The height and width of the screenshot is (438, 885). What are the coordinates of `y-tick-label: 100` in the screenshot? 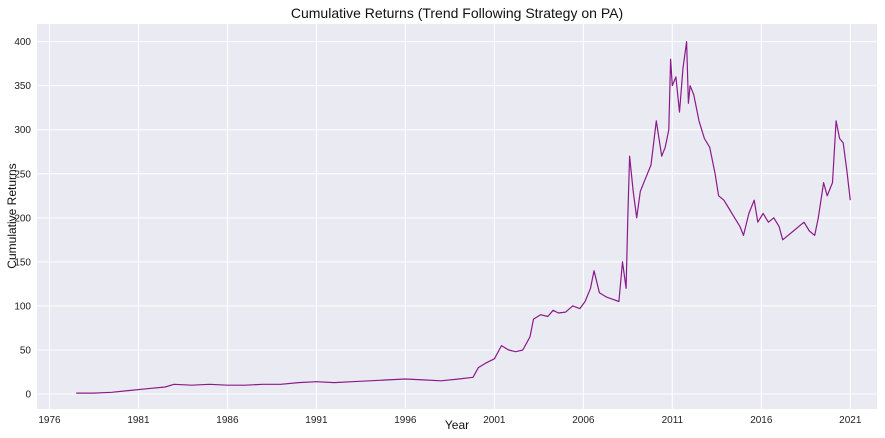 It's located at (22, 306).